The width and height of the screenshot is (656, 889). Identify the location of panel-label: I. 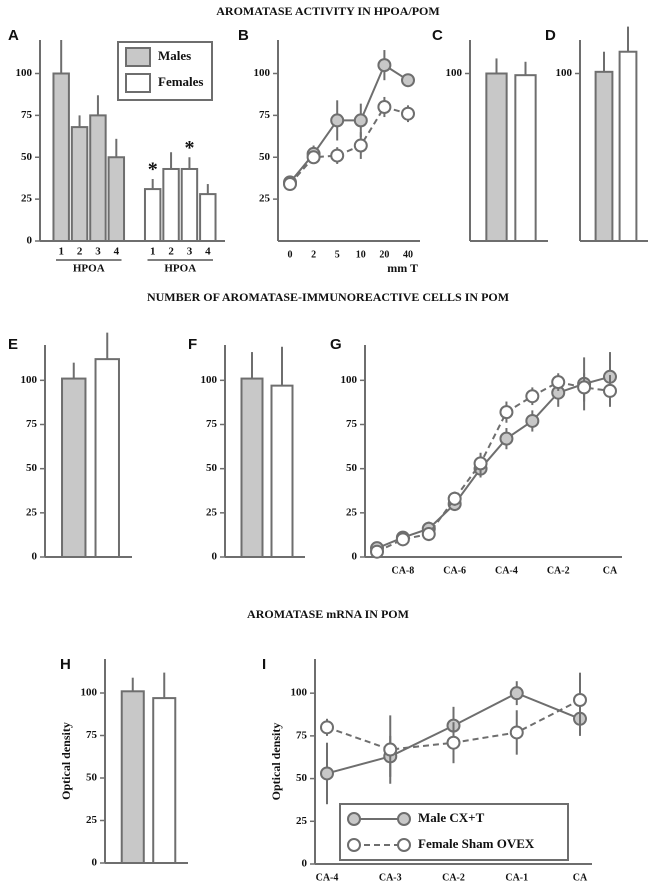
(264, 664).